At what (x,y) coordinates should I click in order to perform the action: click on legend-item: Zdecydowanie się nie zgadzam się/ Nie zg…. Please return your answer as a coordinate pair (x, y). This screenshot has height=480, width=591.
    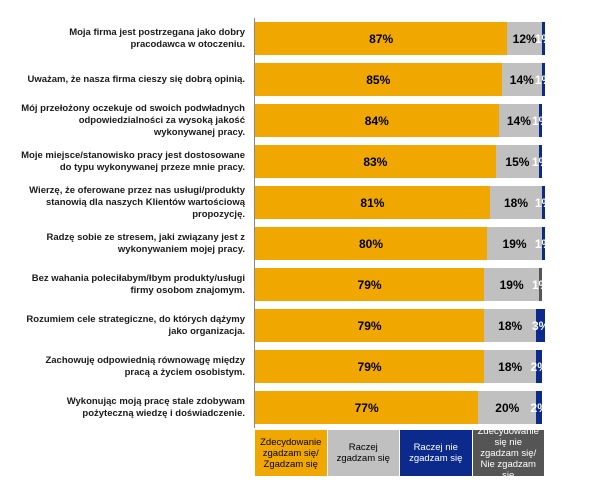
    Looking at the image, I should click on (508, 453).